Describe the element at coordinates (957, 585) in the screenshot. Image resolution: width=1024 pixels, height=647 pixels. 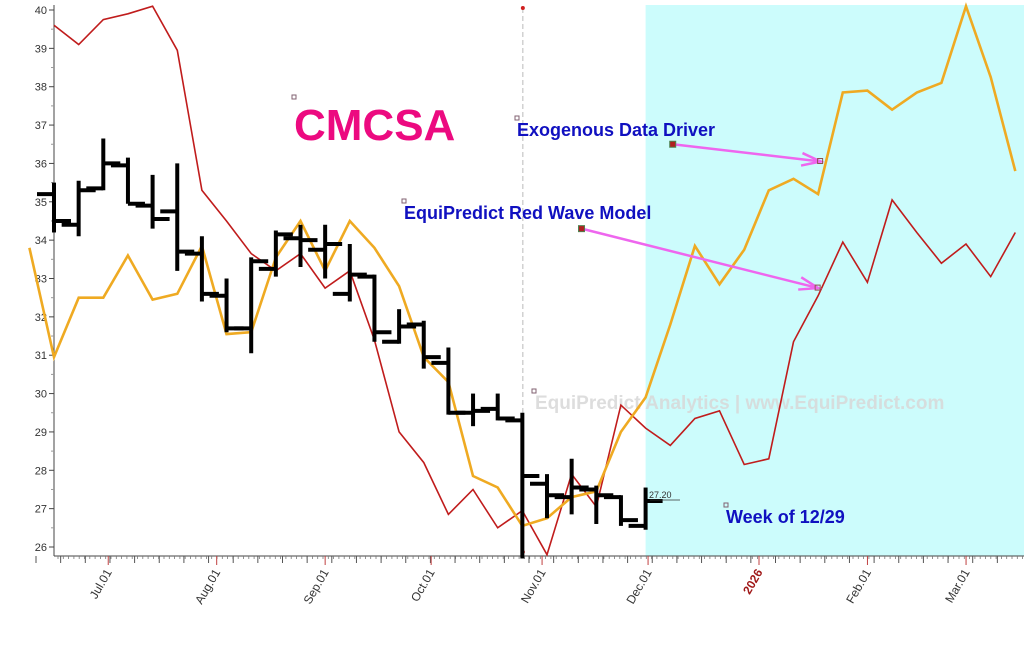
I see `x-tick-label: Mar.01` at that location.